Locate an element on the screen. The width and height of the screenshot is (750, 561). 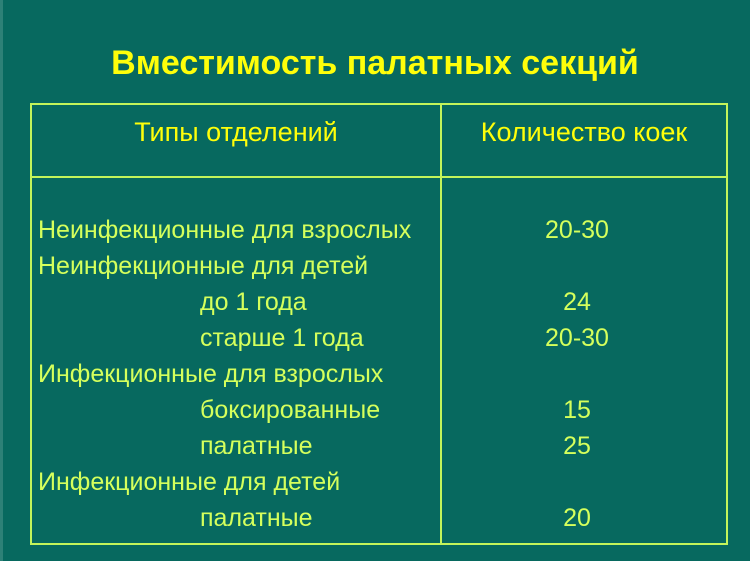
row-label: Инфекционные для детей is located at coordinates (189, 482).